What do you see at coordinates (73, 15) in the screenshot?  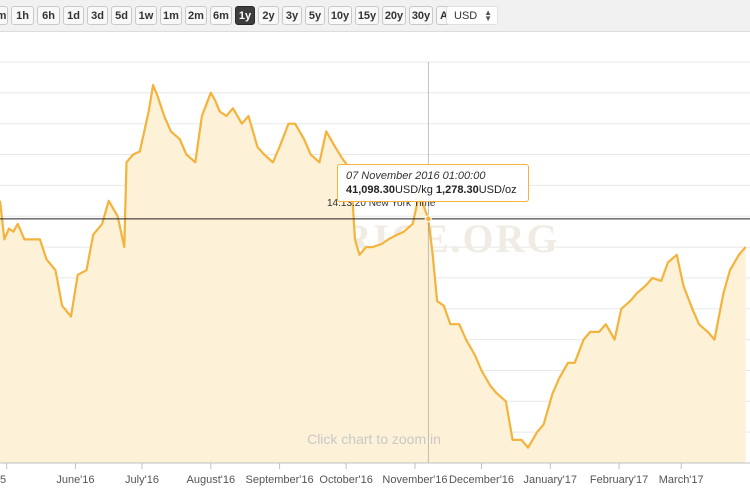 I see `range-button-1d: 1d` at bounding box center [73, 15].